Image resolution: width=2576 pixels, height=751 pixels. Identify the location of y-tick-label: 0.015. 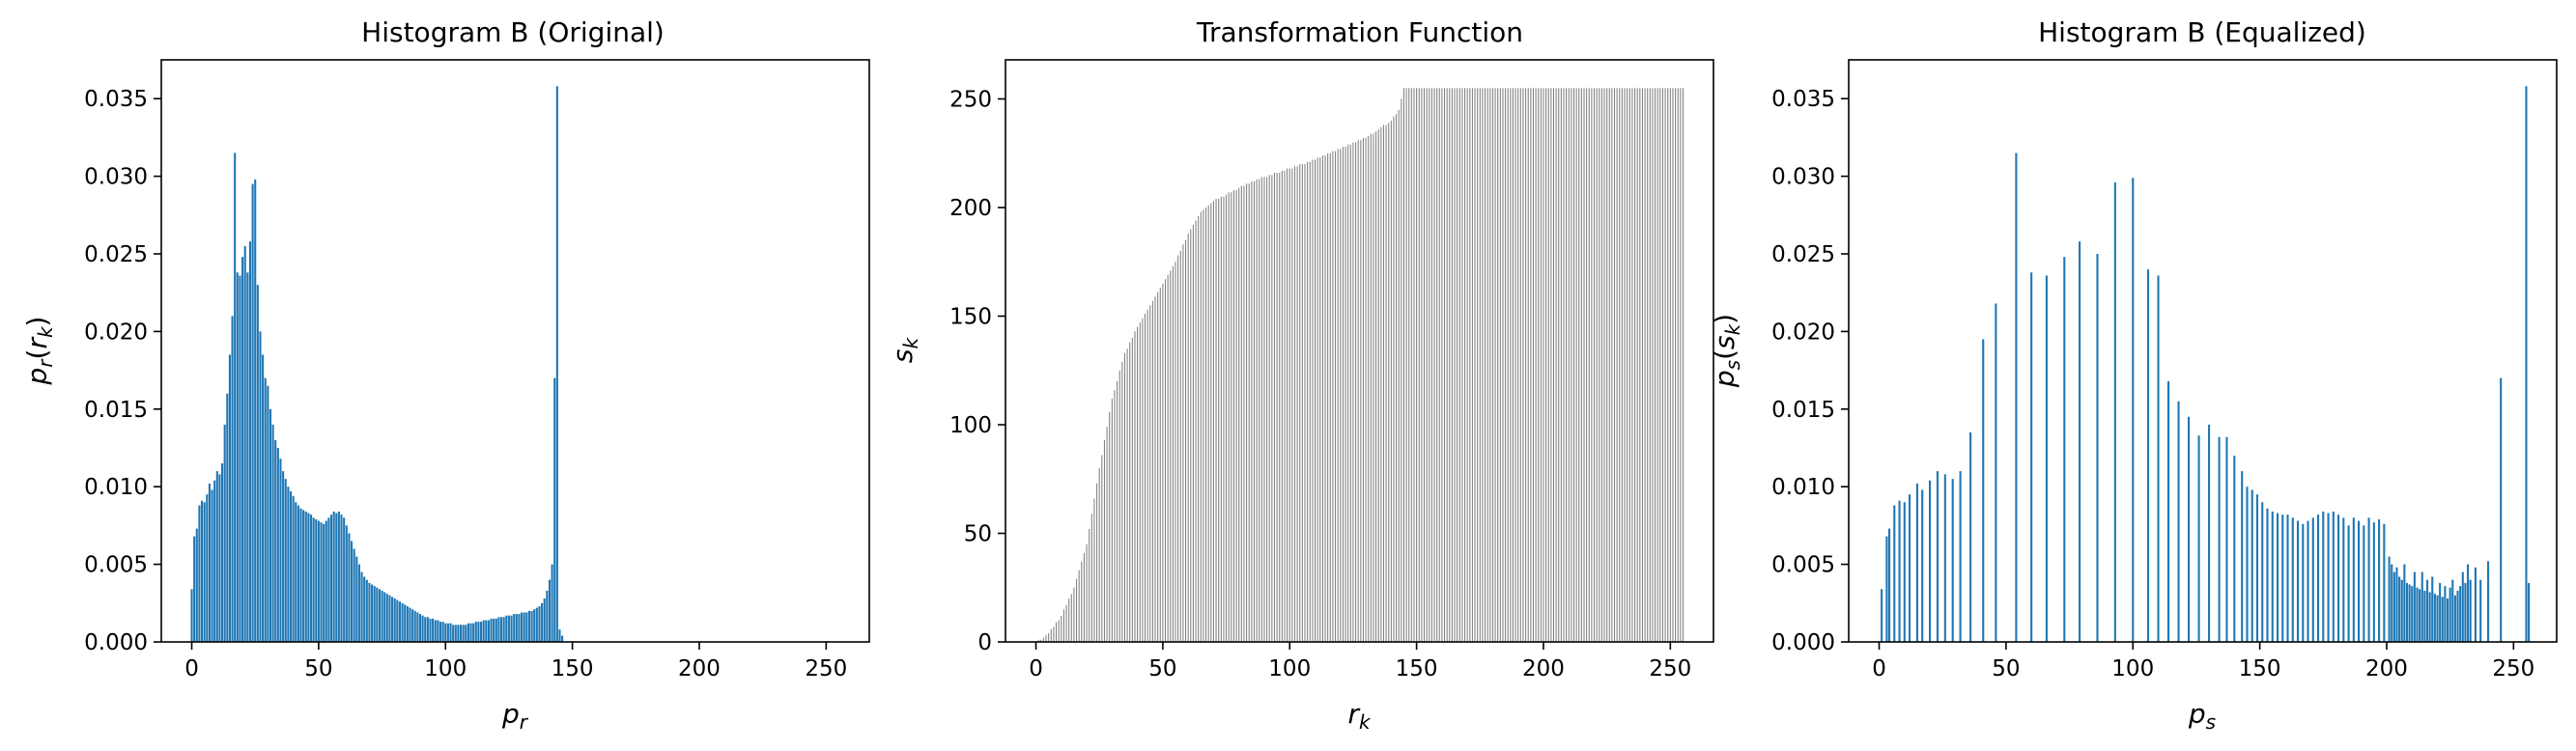
(1803, 411).